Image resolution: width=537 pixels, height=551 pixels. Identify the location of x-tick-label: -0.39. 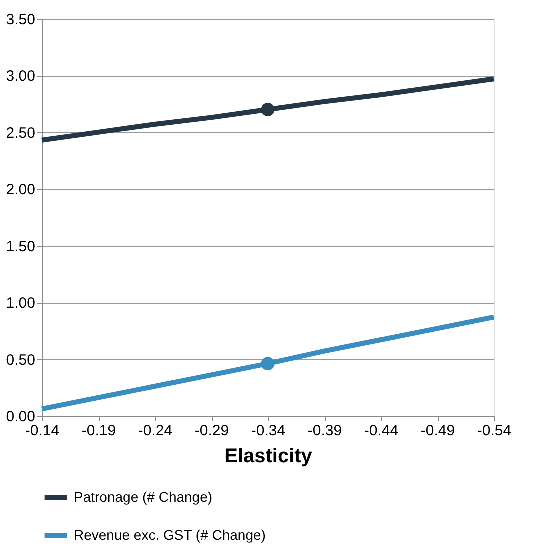
(325, 431).